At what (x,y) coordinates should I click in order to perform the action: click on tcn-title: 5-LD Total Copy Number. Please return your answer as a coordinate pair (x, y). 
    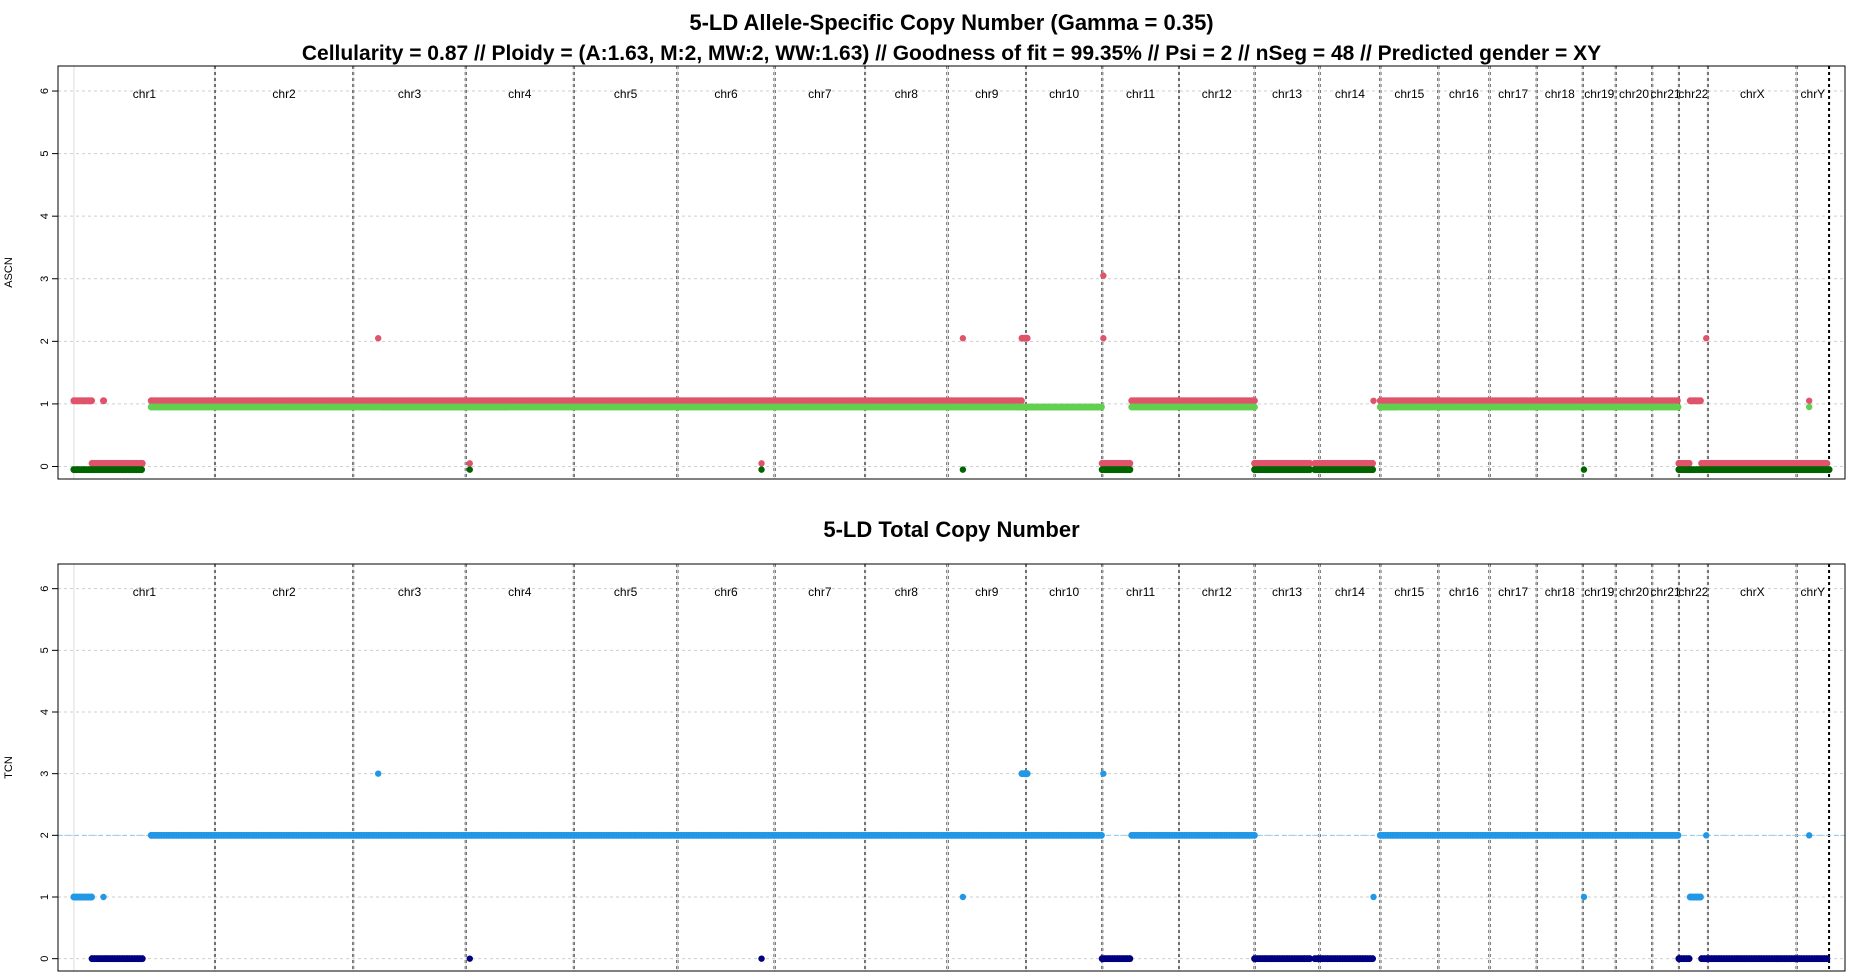
    Looking at the image, I should click on (951, 529).